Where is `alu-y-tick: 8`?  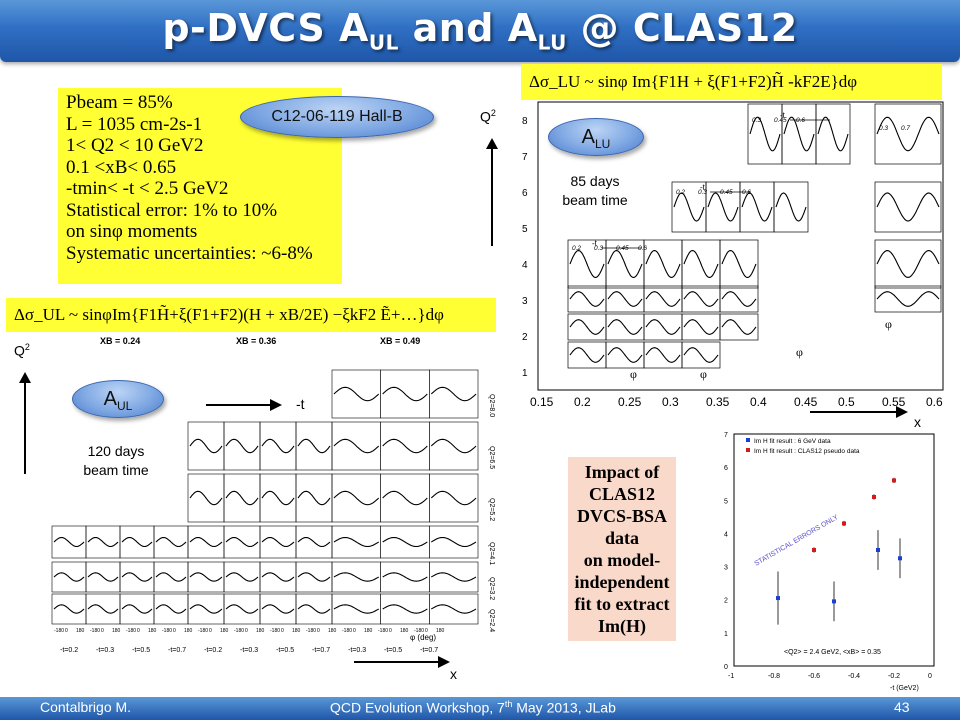 alu-y-tick: 8 is located at coordinates (525, 121).